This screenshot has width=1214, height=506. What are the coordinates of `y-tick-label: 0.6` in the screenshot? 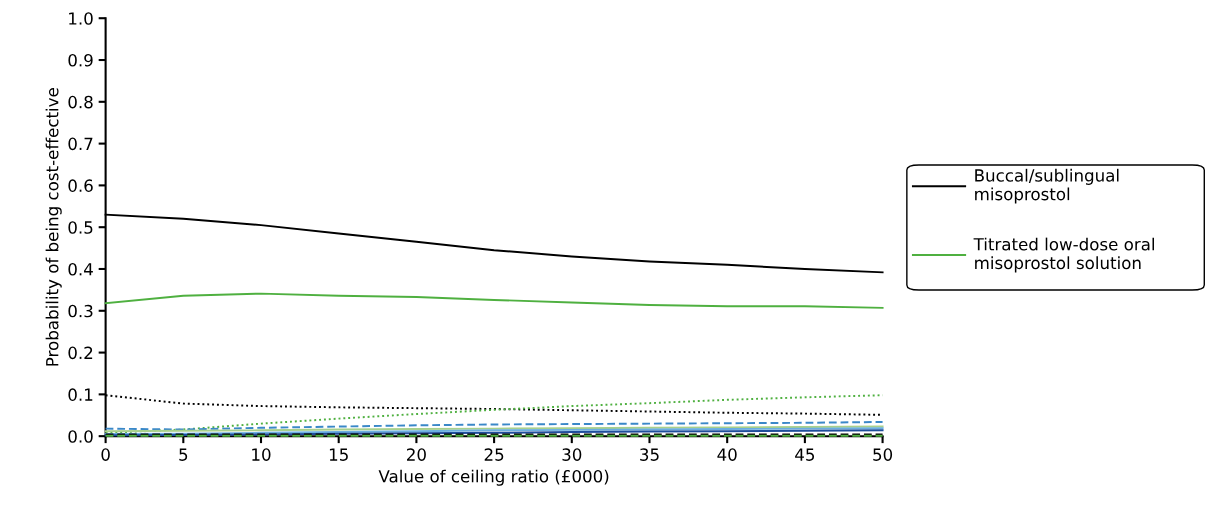 It's located at (80, 185).